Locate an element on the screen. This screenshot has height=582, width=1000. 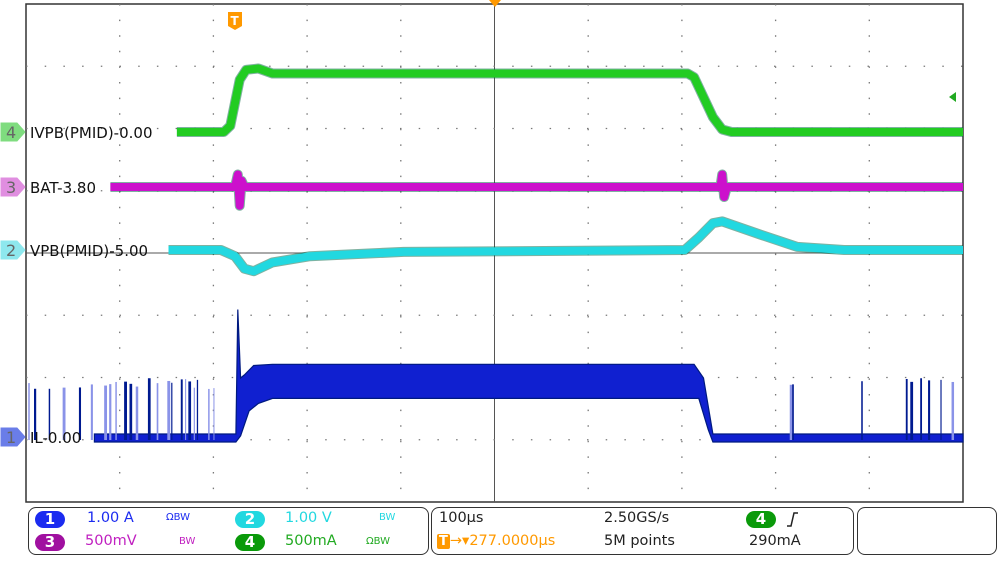
channel-3-scale: 500mV is located at coordinates (111, 541).